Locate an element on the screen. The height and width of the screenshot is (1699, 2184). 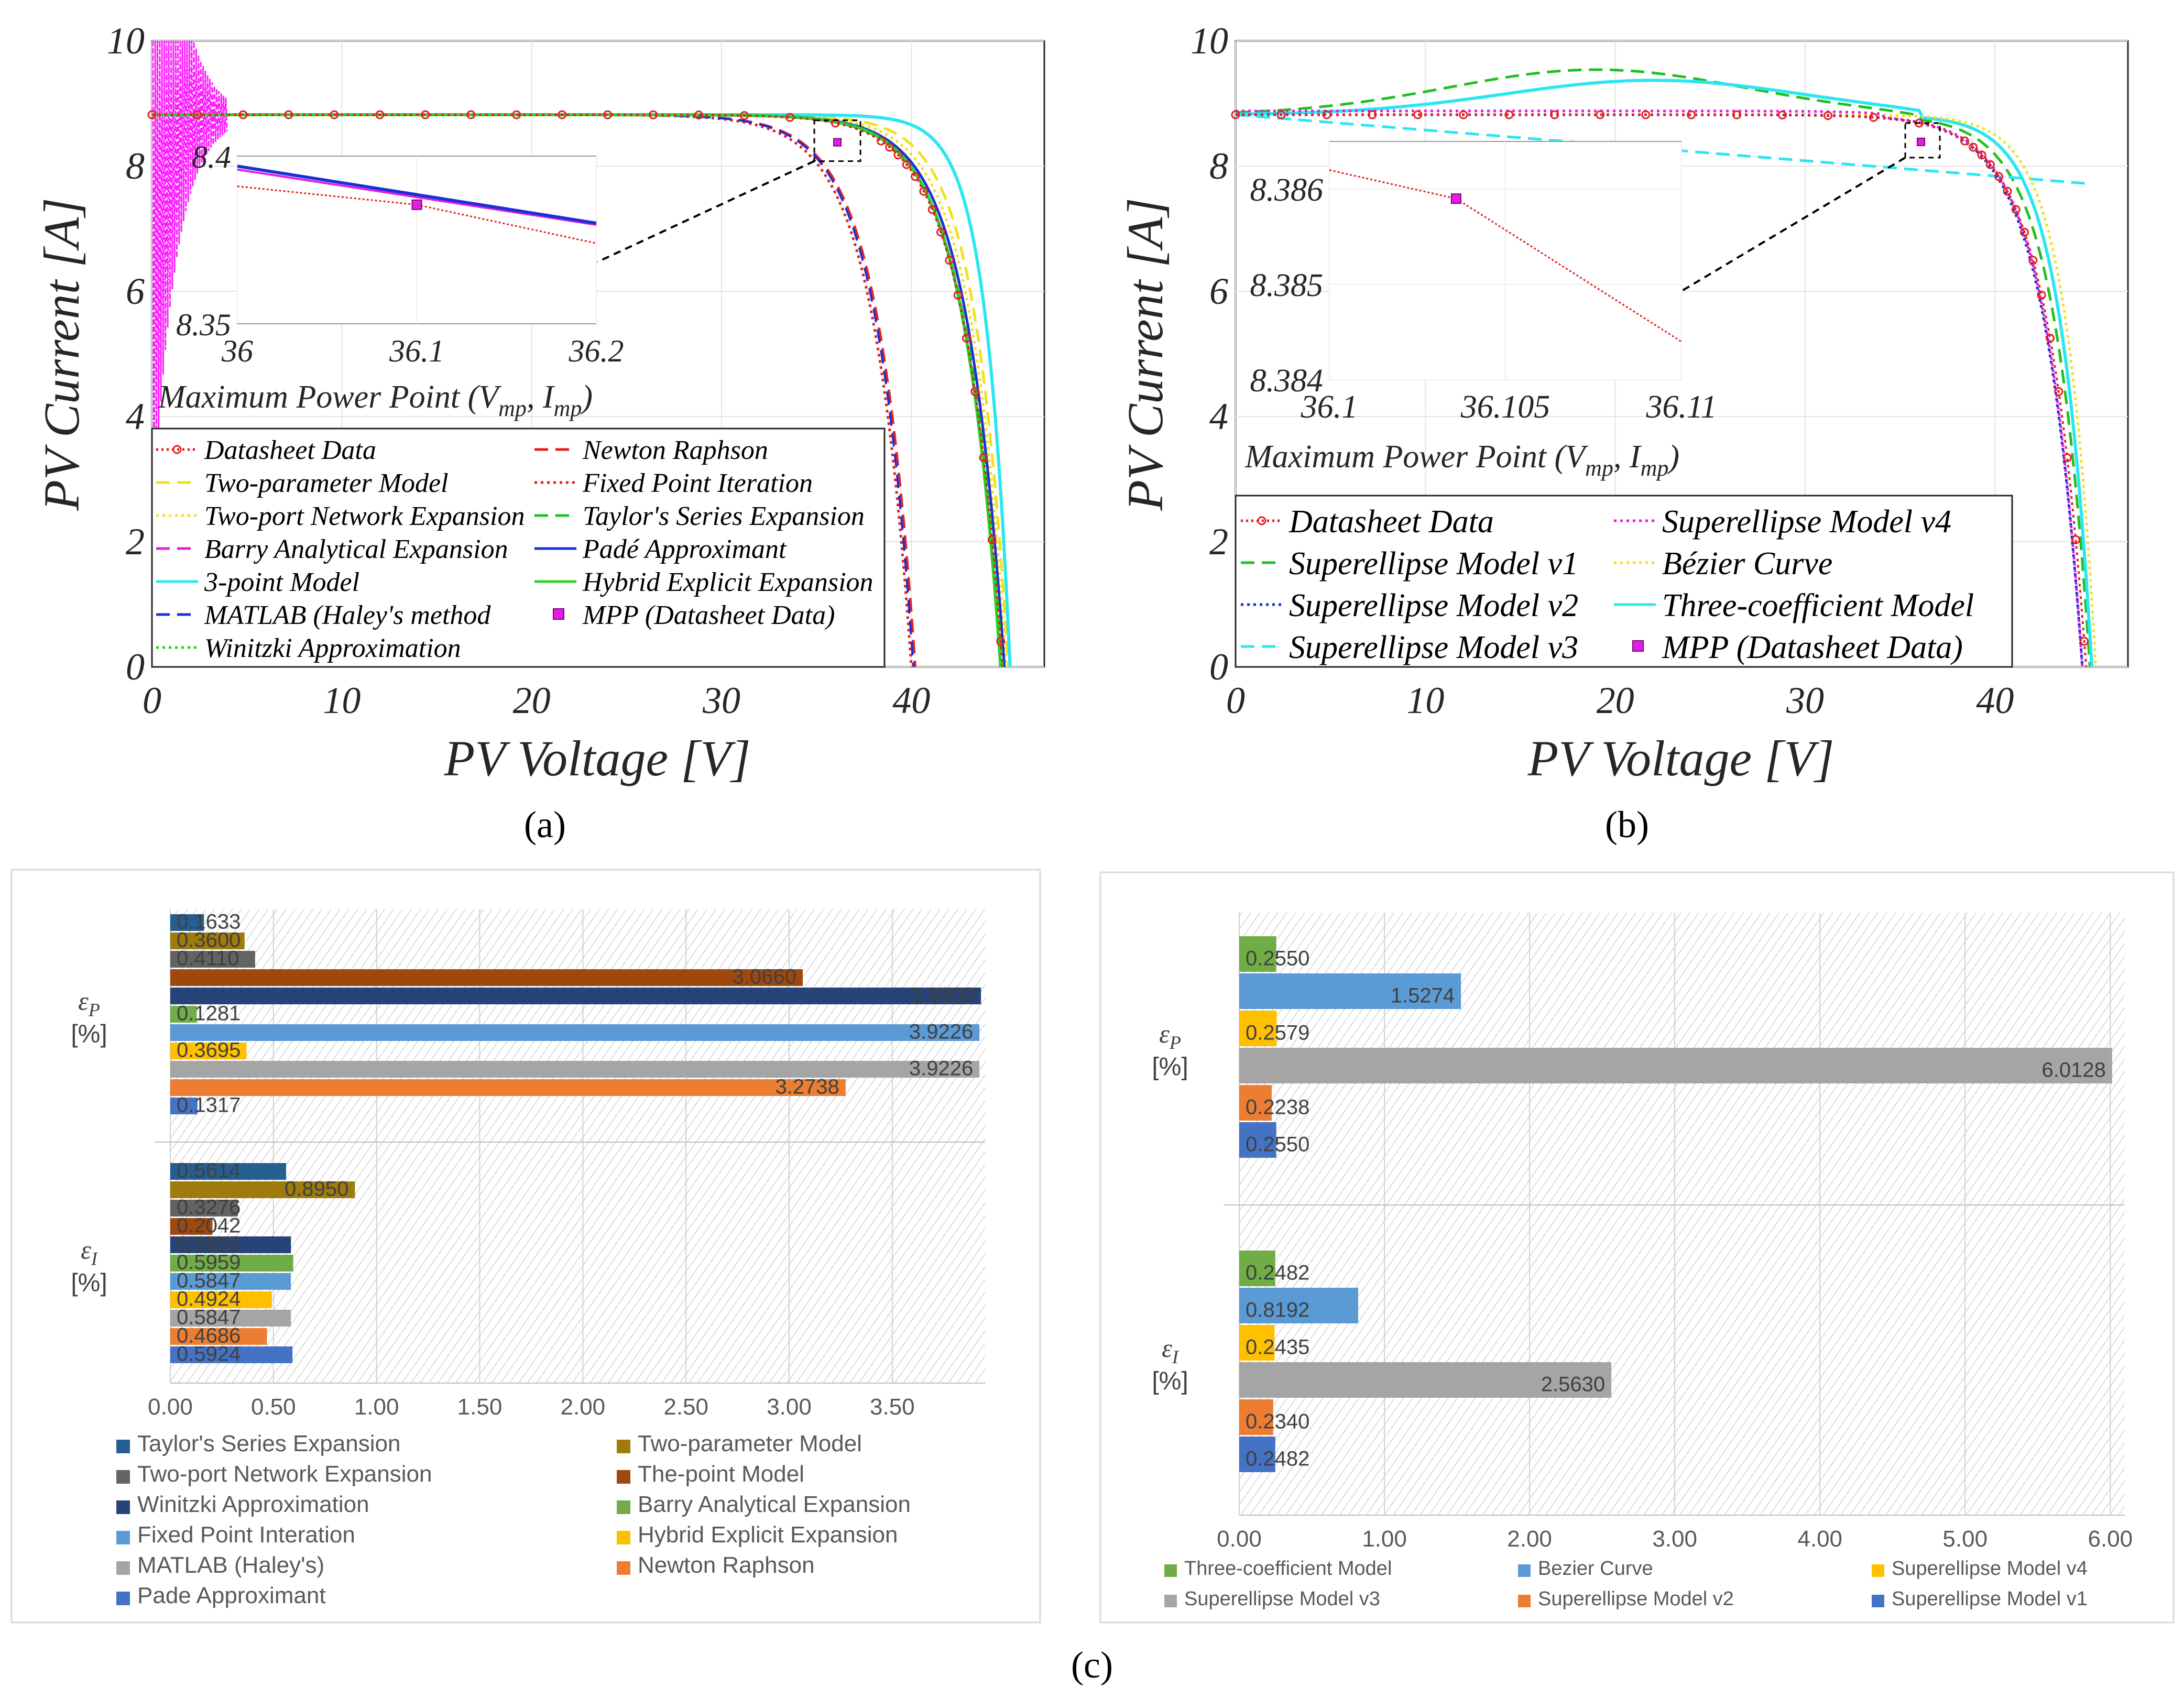
bar-value-label: 0.5614 is located at coordinates (209, 1170).